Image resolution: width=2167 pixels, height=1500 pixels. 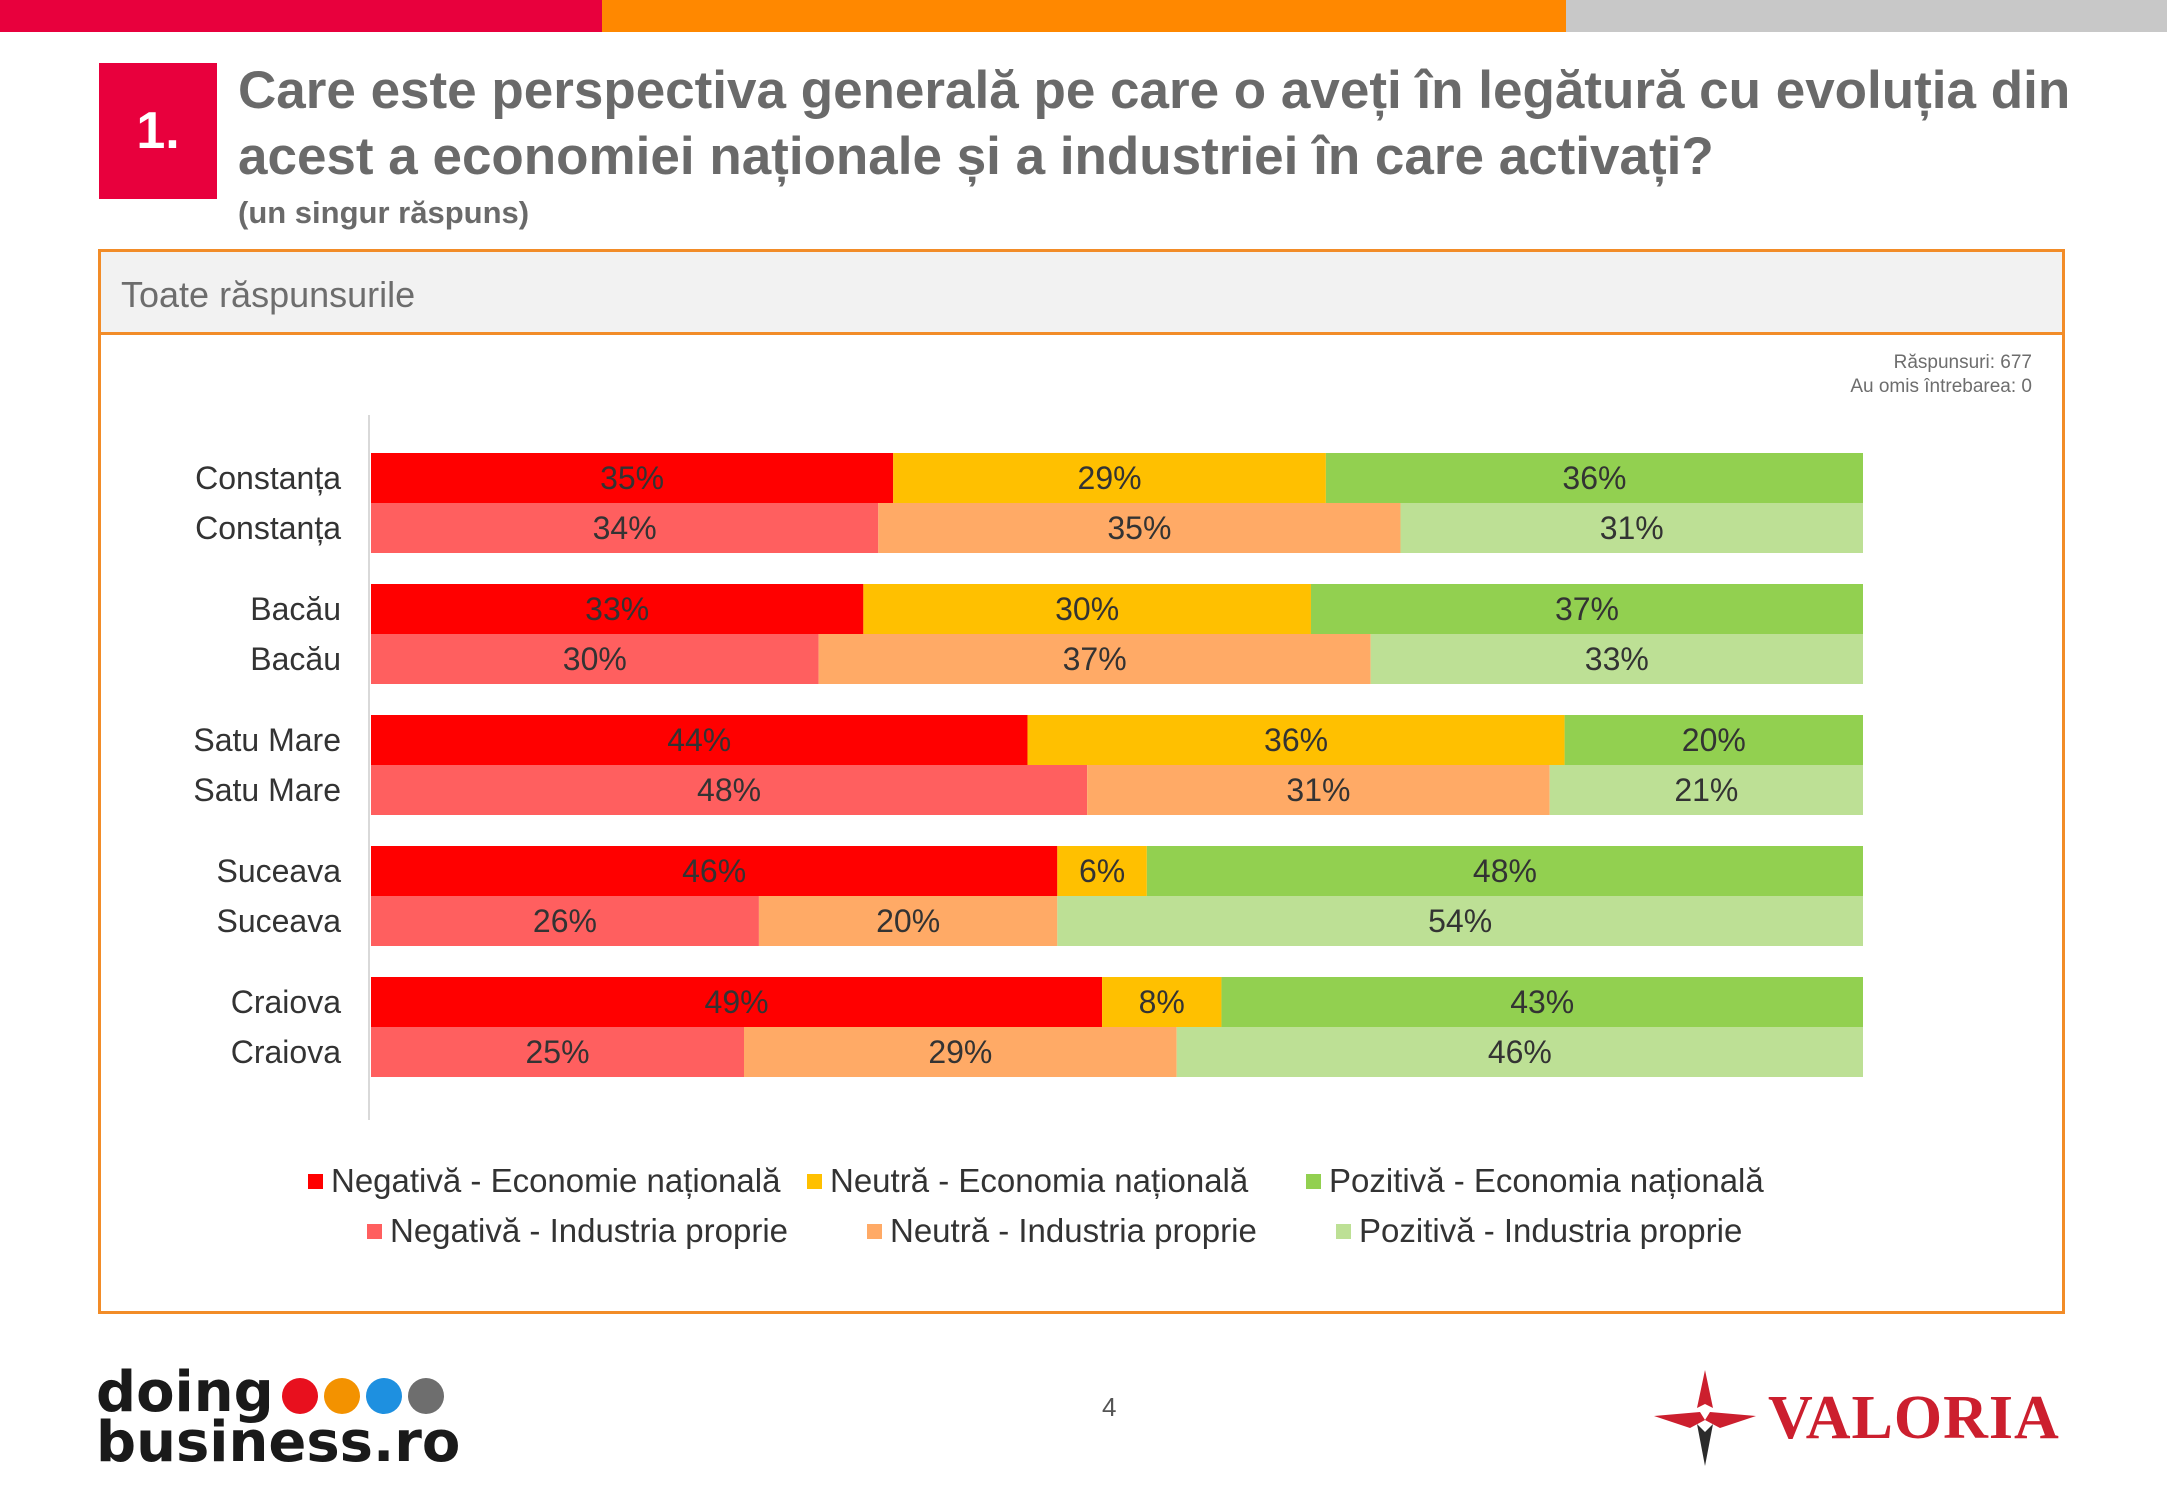 What do you see at coordinates (1546, 1180) in the screenshot?
I see `legend-label: Pozitivă - Economia națională` at bounding box center [1546, 1180].